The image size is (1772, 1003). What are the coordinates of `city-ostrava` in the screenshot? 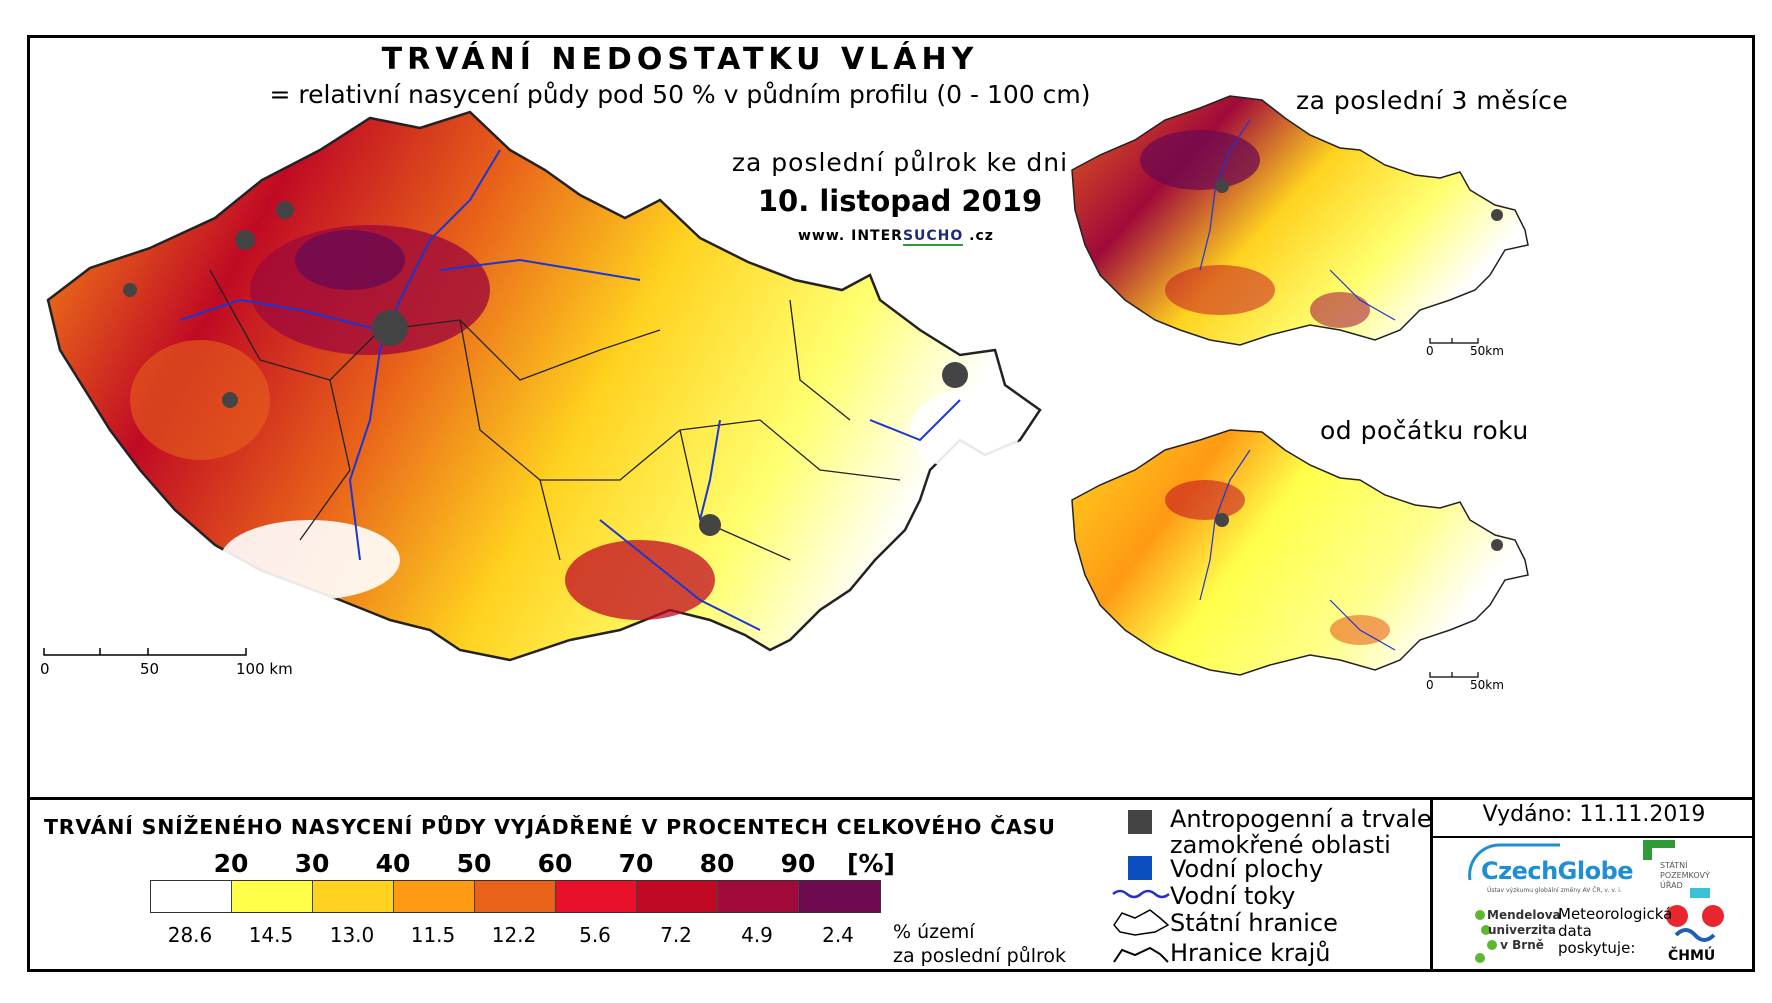 It's located at (955, 375).